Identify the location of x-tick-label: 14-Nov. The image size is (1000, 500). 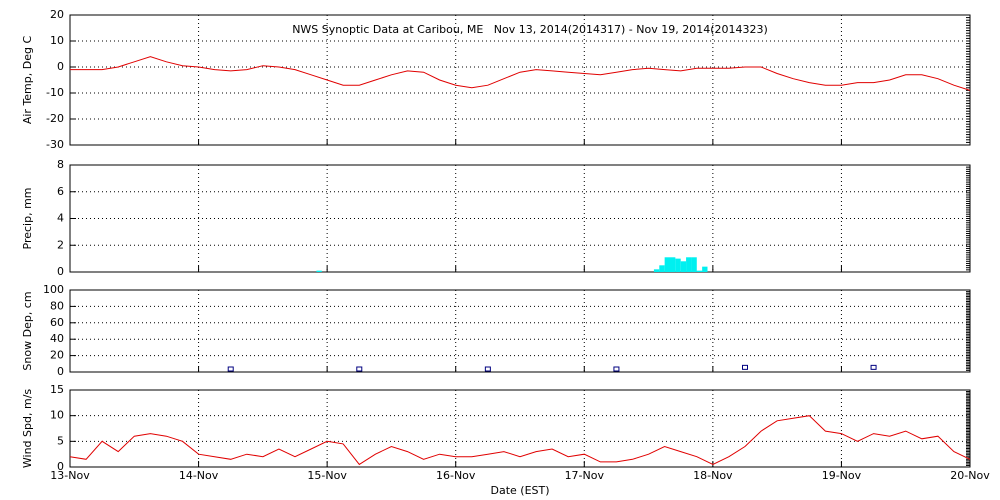
(199, 475).